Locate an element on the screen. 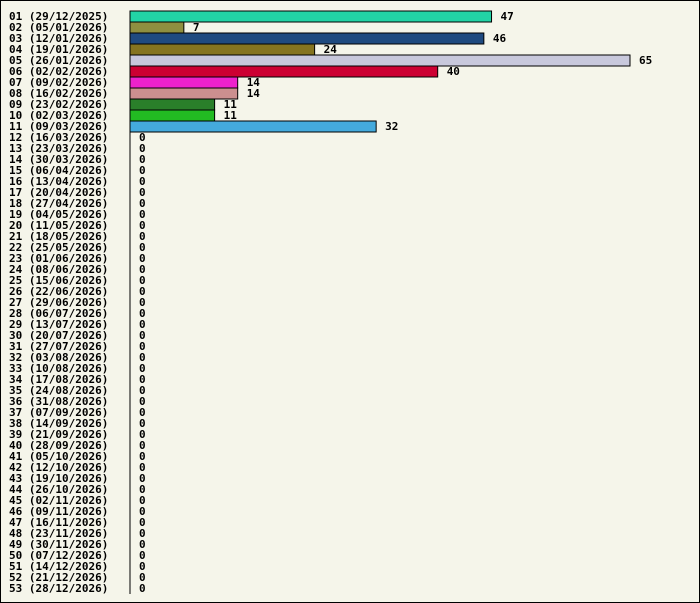  category-label: 11 (09/03/2026) is located at coordinates (58, 126).